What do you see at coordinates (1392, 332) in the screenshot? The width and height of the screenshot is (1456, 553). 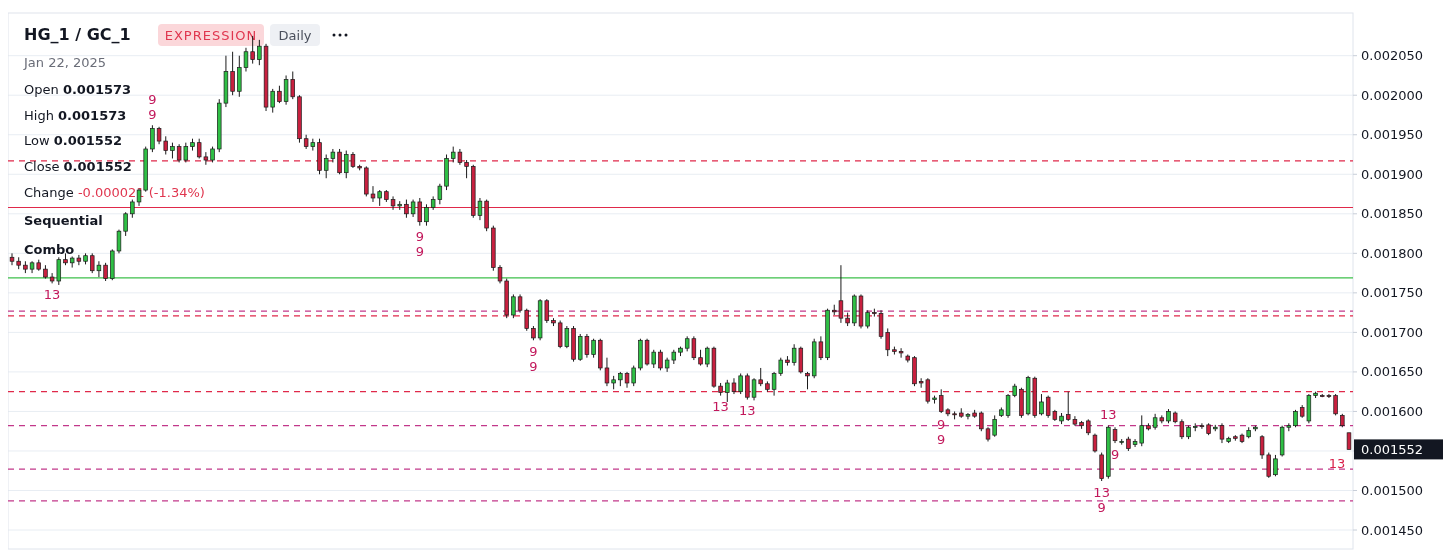 I see `y-tick-label: 0.001700` at bounding box center [1392, 332].